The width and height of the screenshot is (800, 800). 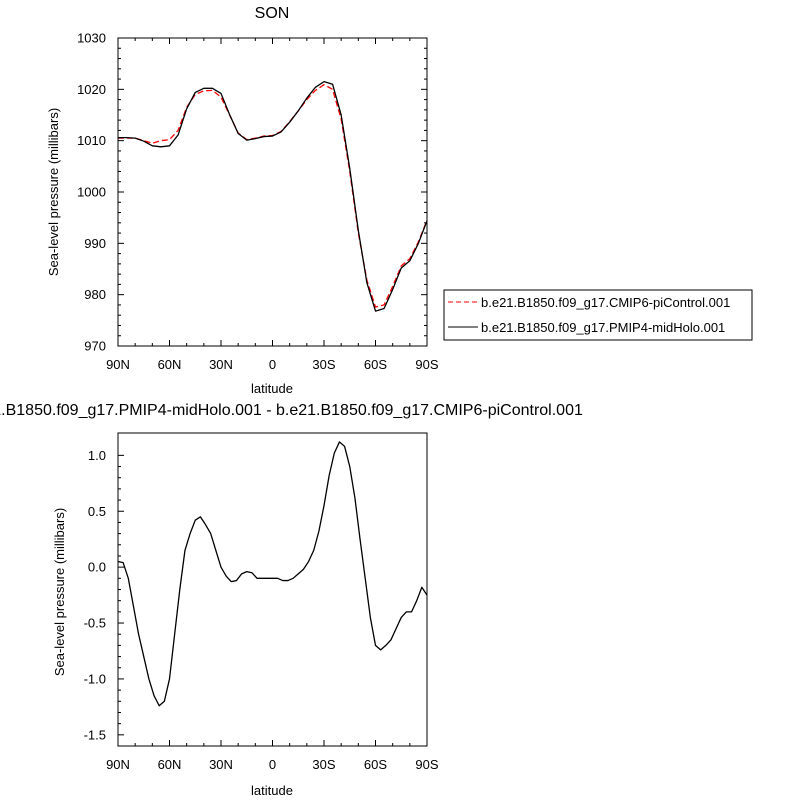 I want to click on bottom-x-tick-label: 60N, so click(x=170, y=764).